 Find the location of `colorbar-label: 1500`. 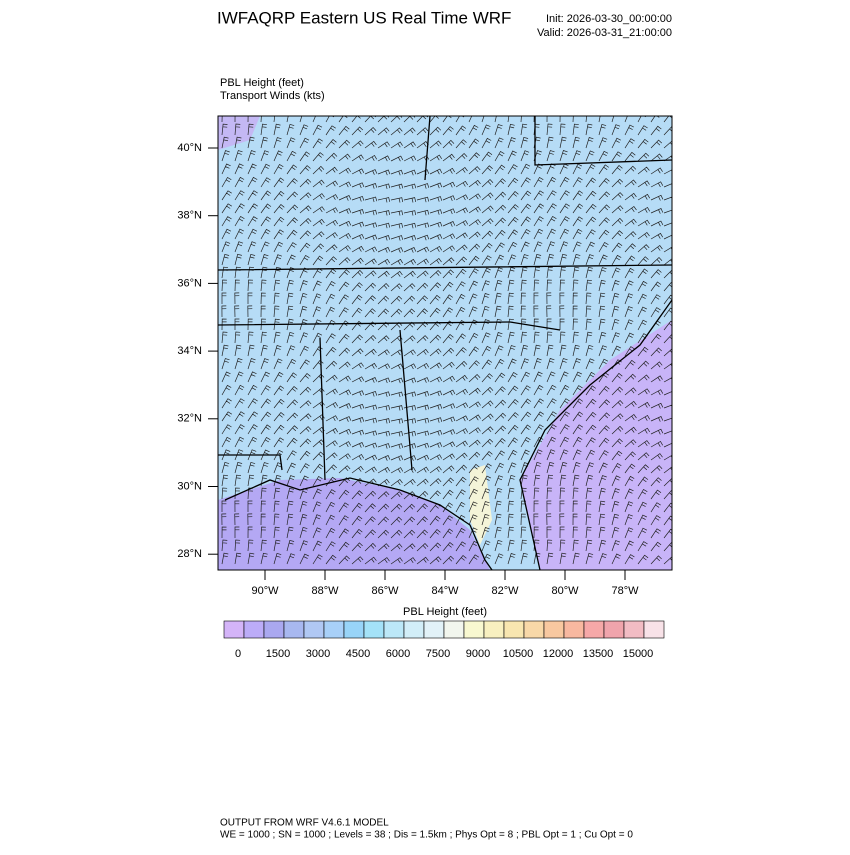

colorbar-label: 1500 is located at coordinates (278, 654).